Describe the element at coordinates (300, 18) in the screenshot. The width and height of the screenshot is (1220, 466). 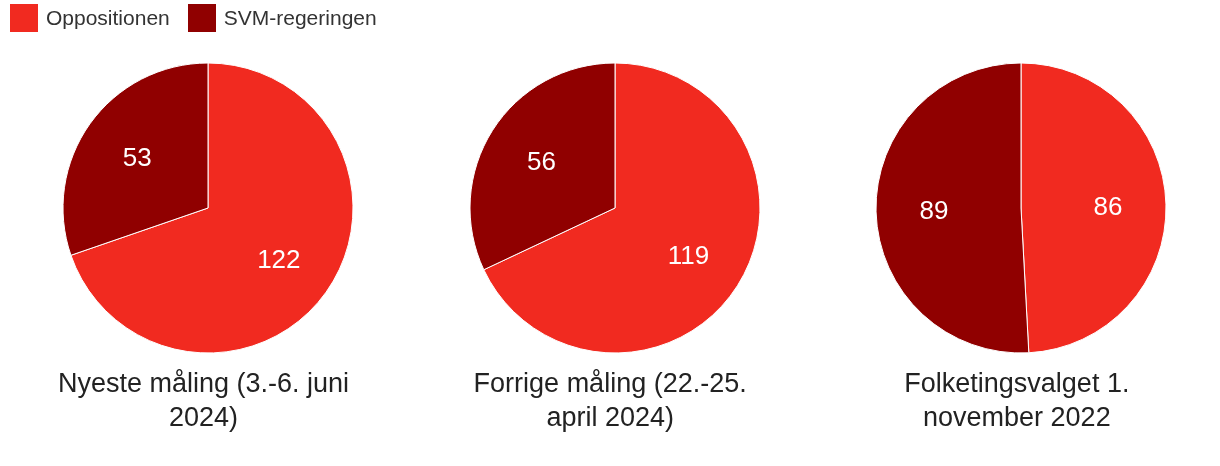
I see `legend-label: SVM-regeringen` at that location.